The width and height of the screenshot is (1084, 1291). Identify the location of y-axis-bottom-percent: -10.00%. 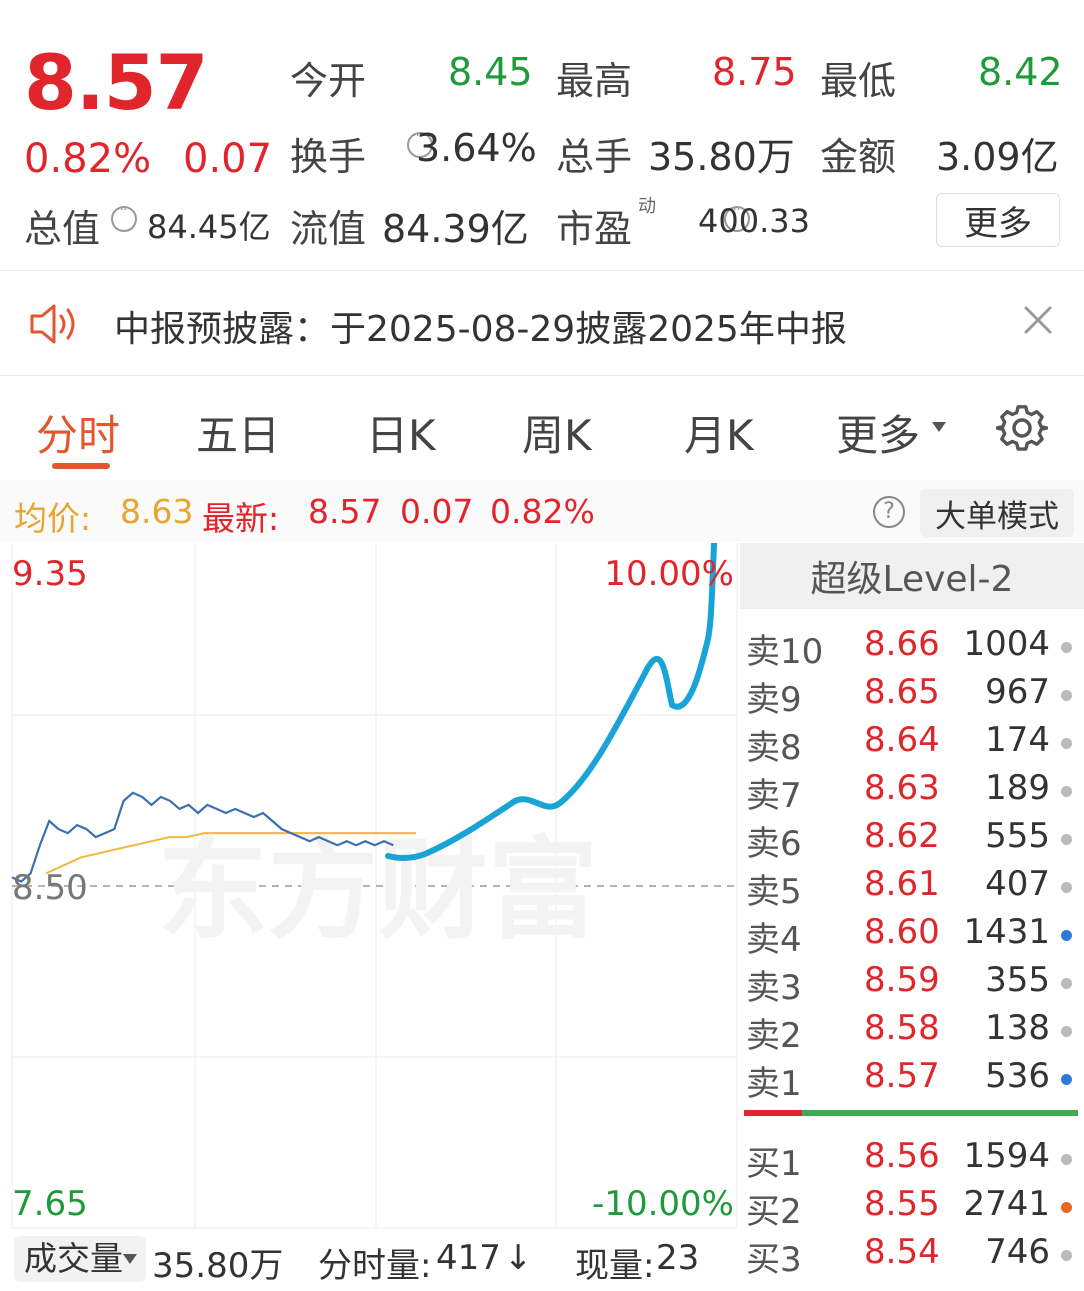
(663, 1204).